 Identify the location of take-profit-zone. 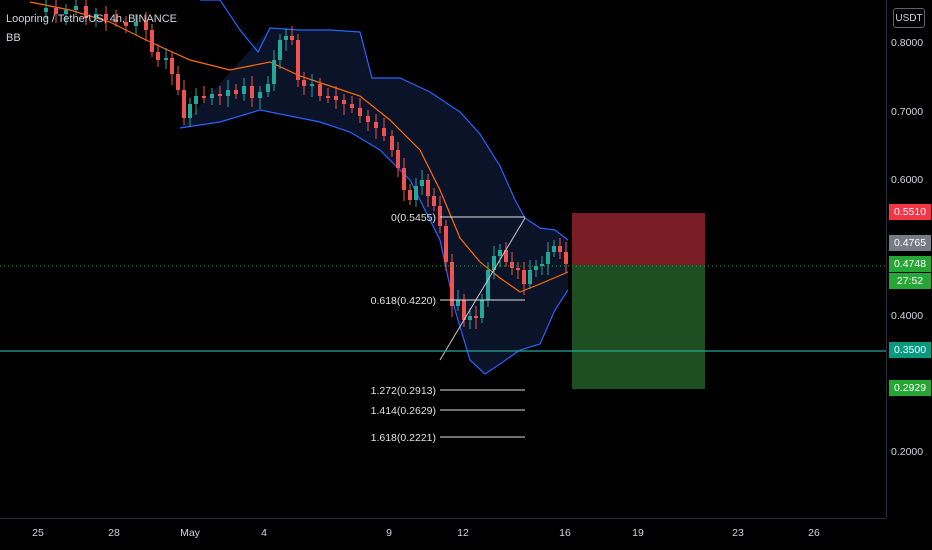
(638, 327).